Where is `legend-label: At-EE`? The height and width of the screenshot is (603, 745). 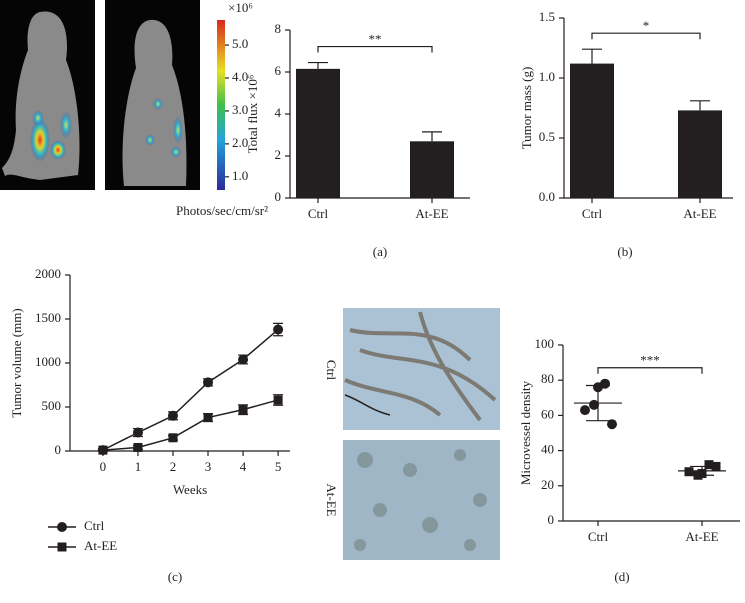 legend-label: At-EE is located at coordinates (100, 545).